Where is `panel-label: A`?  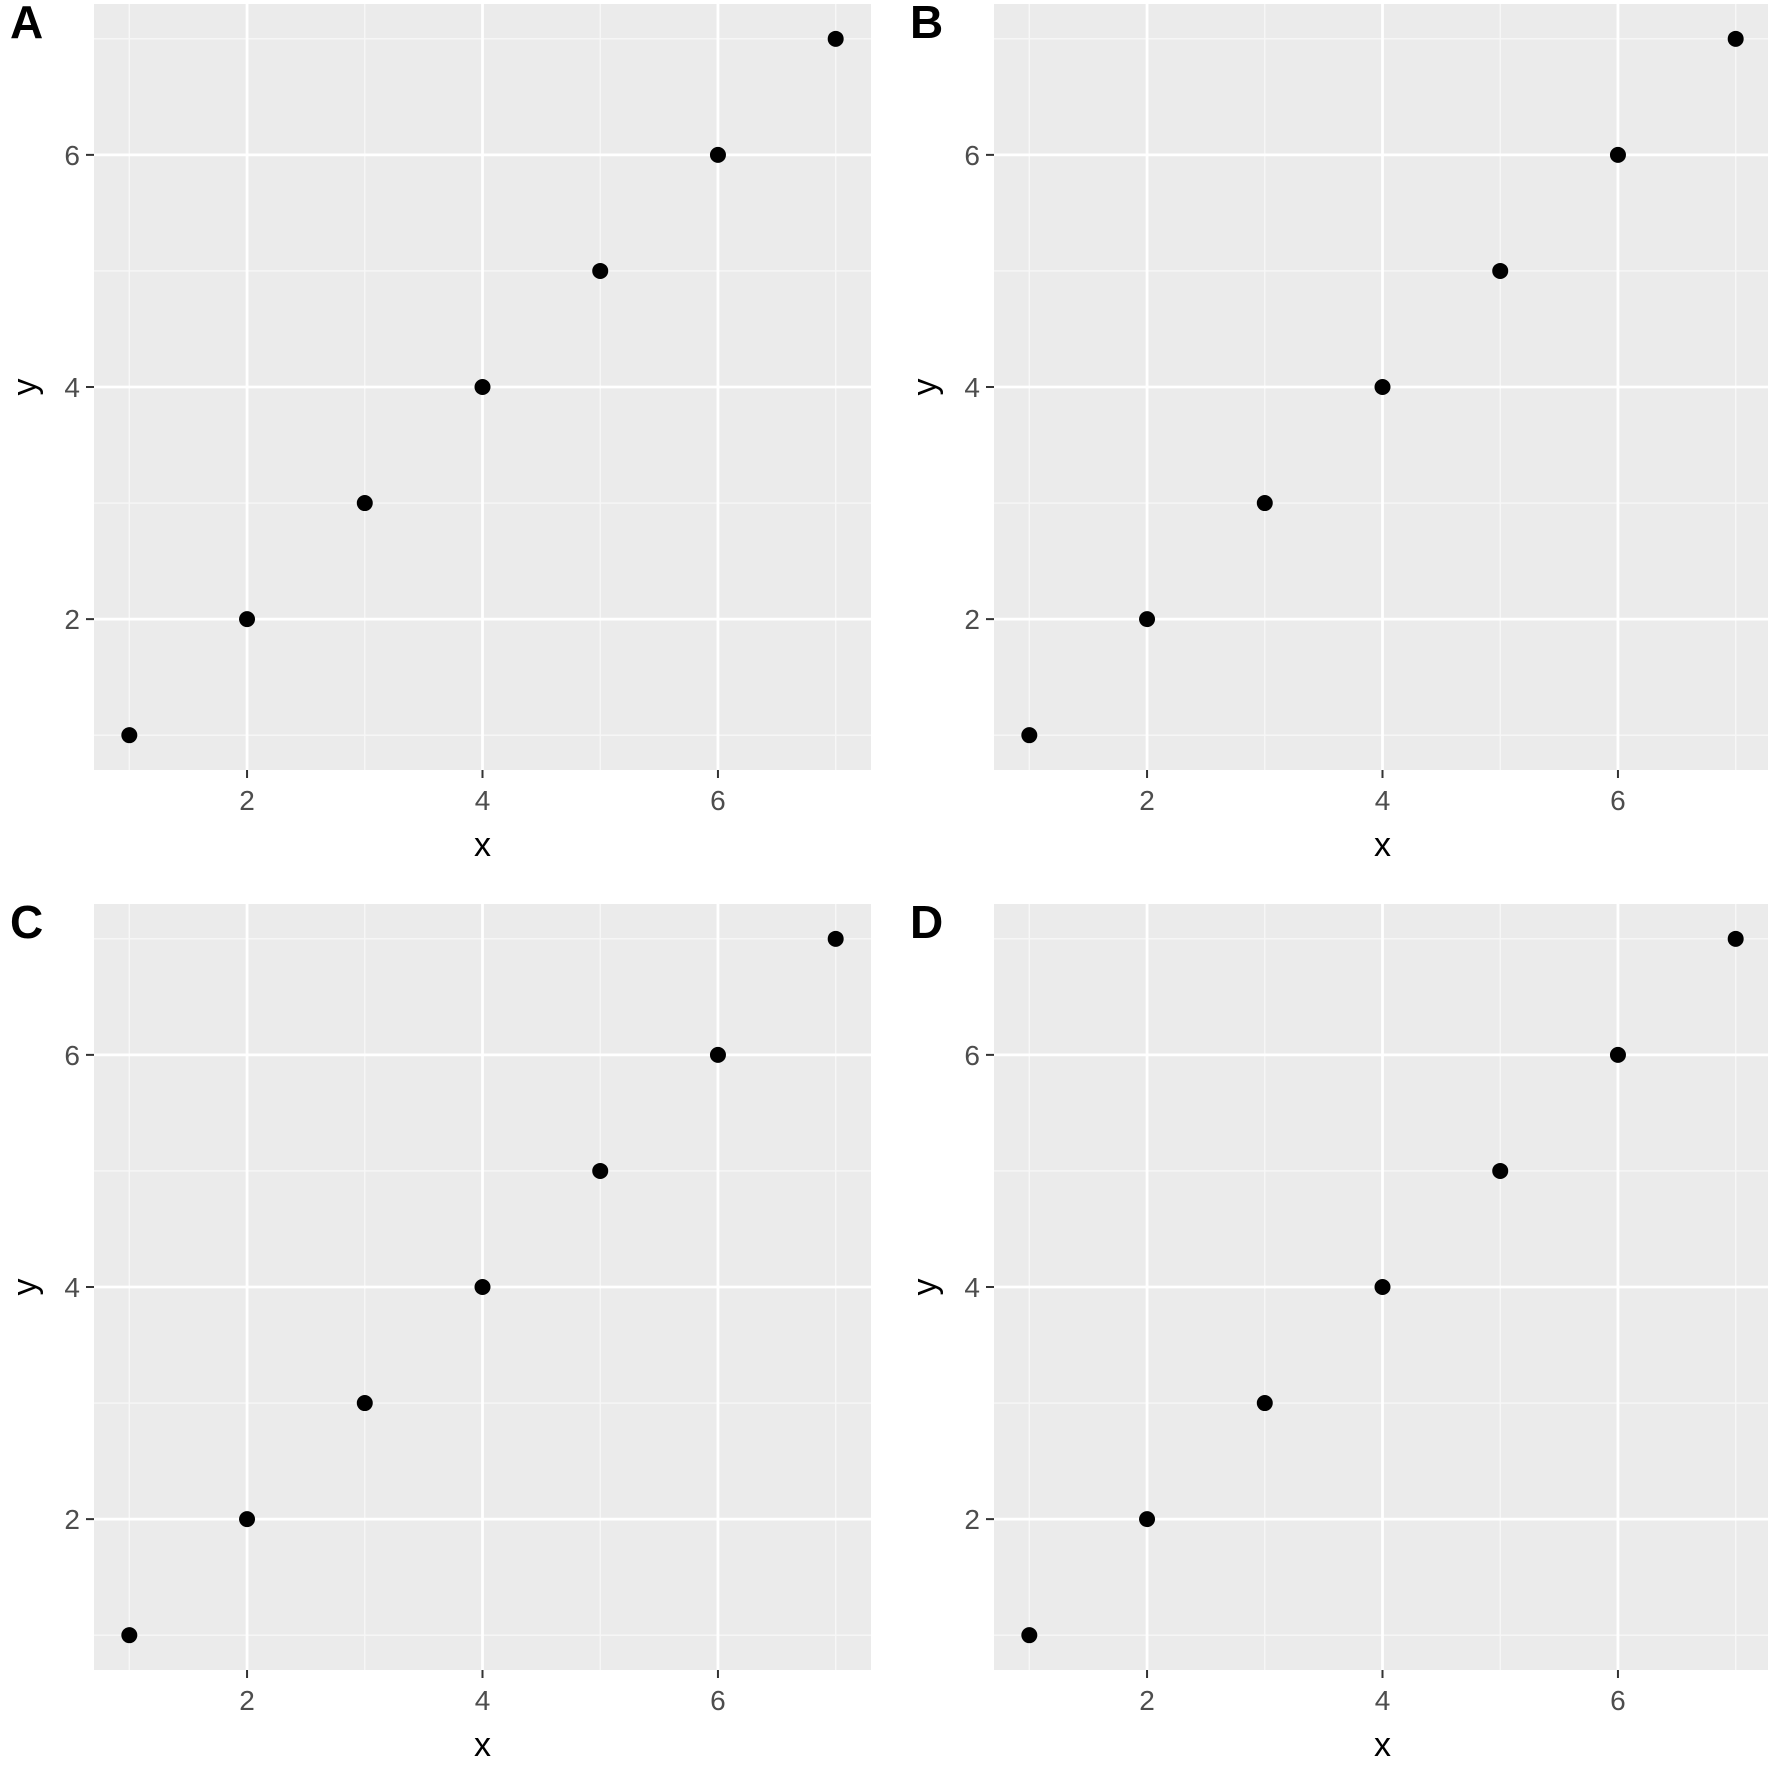 panel-label: A is located at coordinates (26, 24).